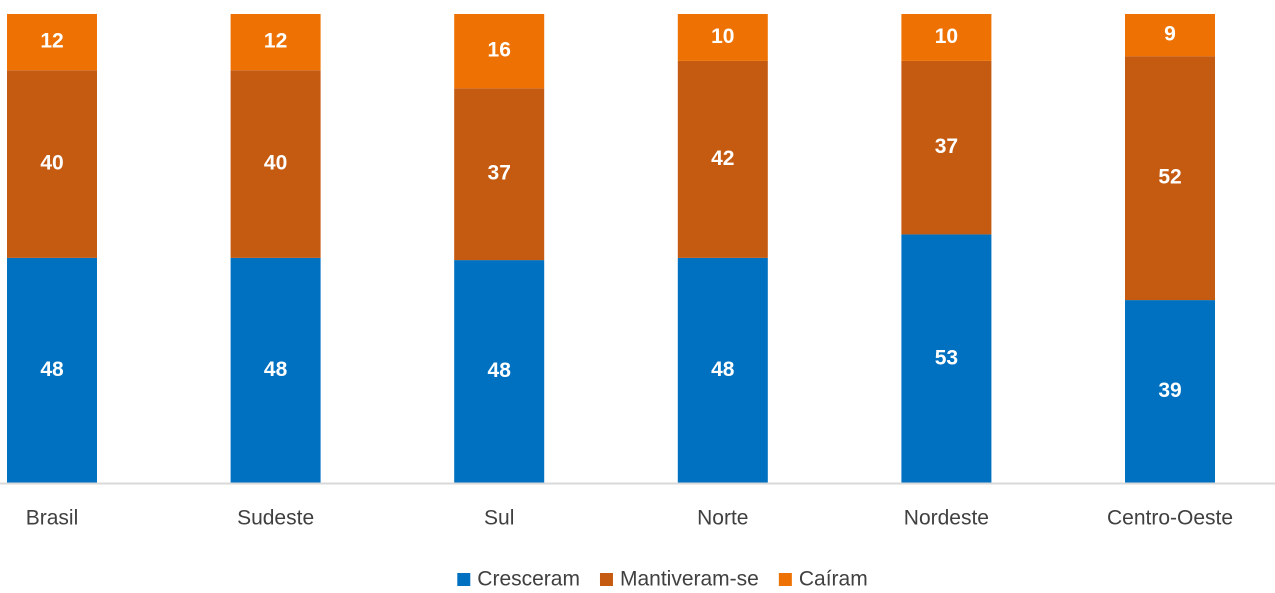  I want to click on data-label: 42, so click(722, 158).